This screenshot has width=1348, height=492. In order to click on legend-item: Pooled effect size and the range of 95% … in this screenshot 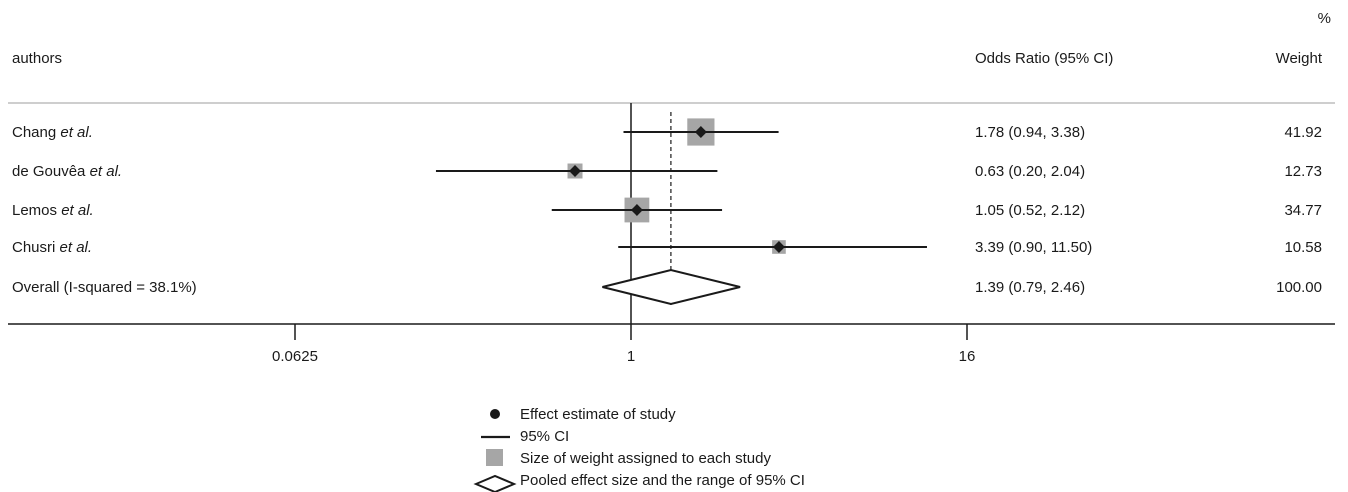, I will do `click(639, 482)`.